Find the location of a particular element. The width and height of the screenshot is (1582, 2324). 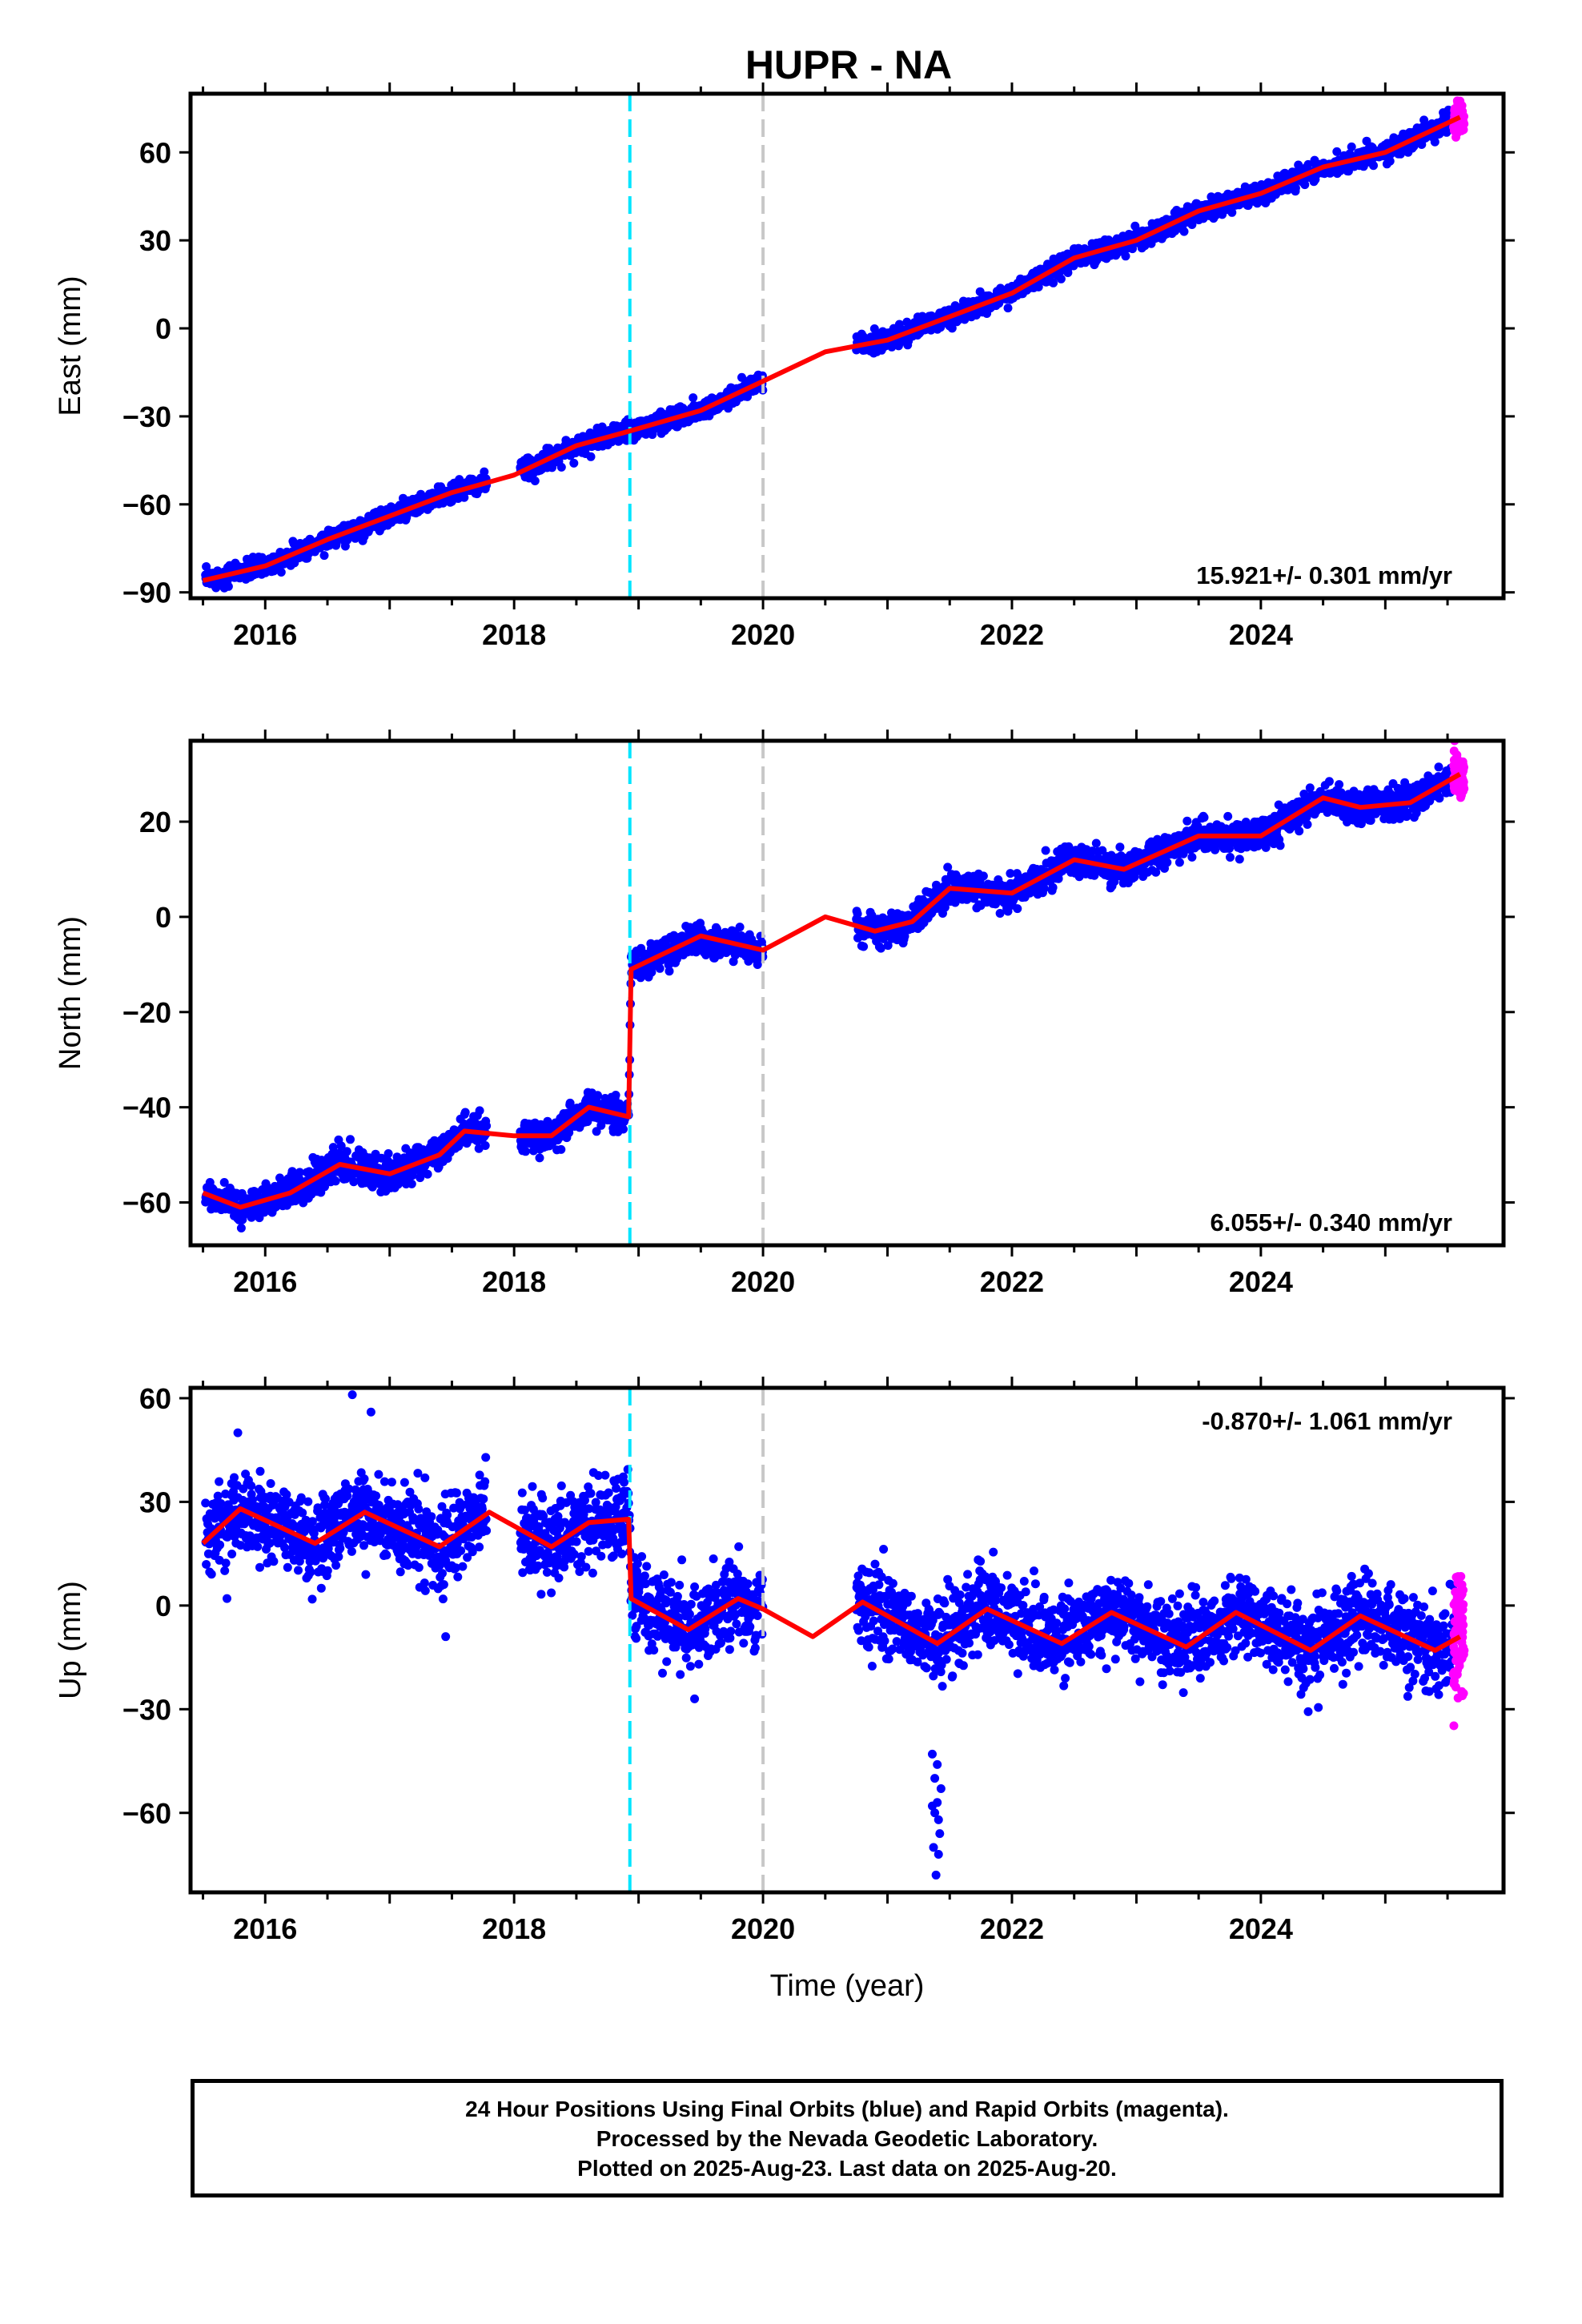

y-axis-label: East (mm) is located at coordinates (70, 345).